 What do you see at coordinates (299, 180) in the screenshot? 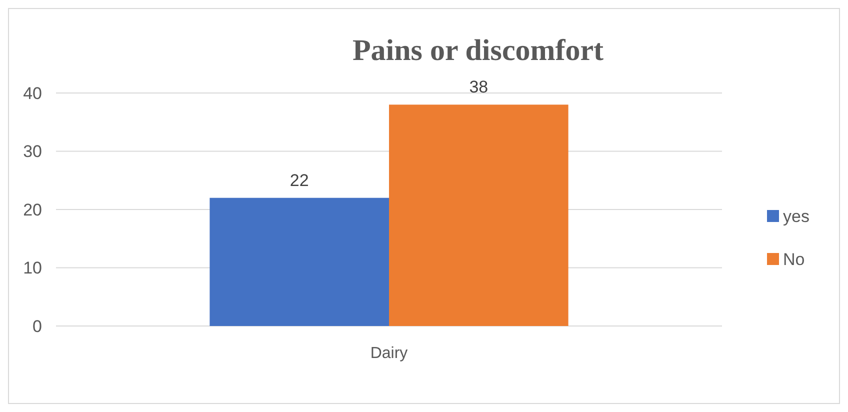
I see `data-label: 22` at bounding box center [299, 180].